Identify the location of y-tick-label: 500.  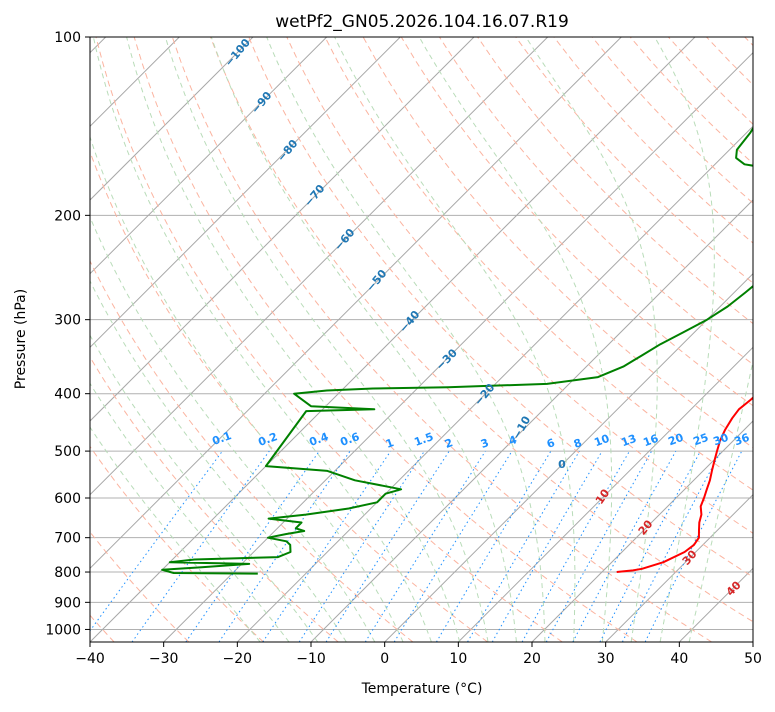
(67, 452).